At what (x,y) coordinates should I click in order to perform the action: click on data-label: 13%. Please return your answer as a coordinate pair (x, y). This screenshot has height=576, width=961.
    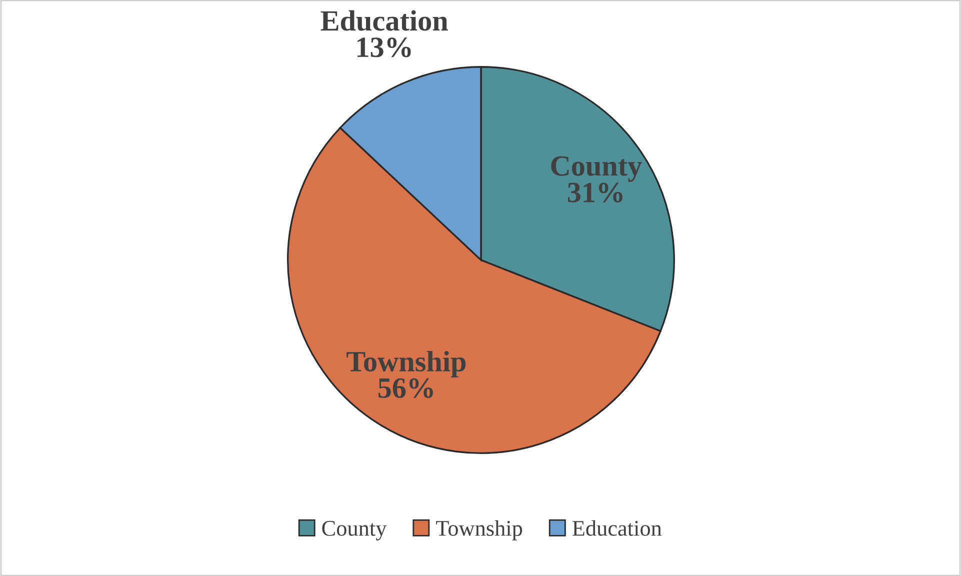
    Looking at the image, I should click on (384, 48).